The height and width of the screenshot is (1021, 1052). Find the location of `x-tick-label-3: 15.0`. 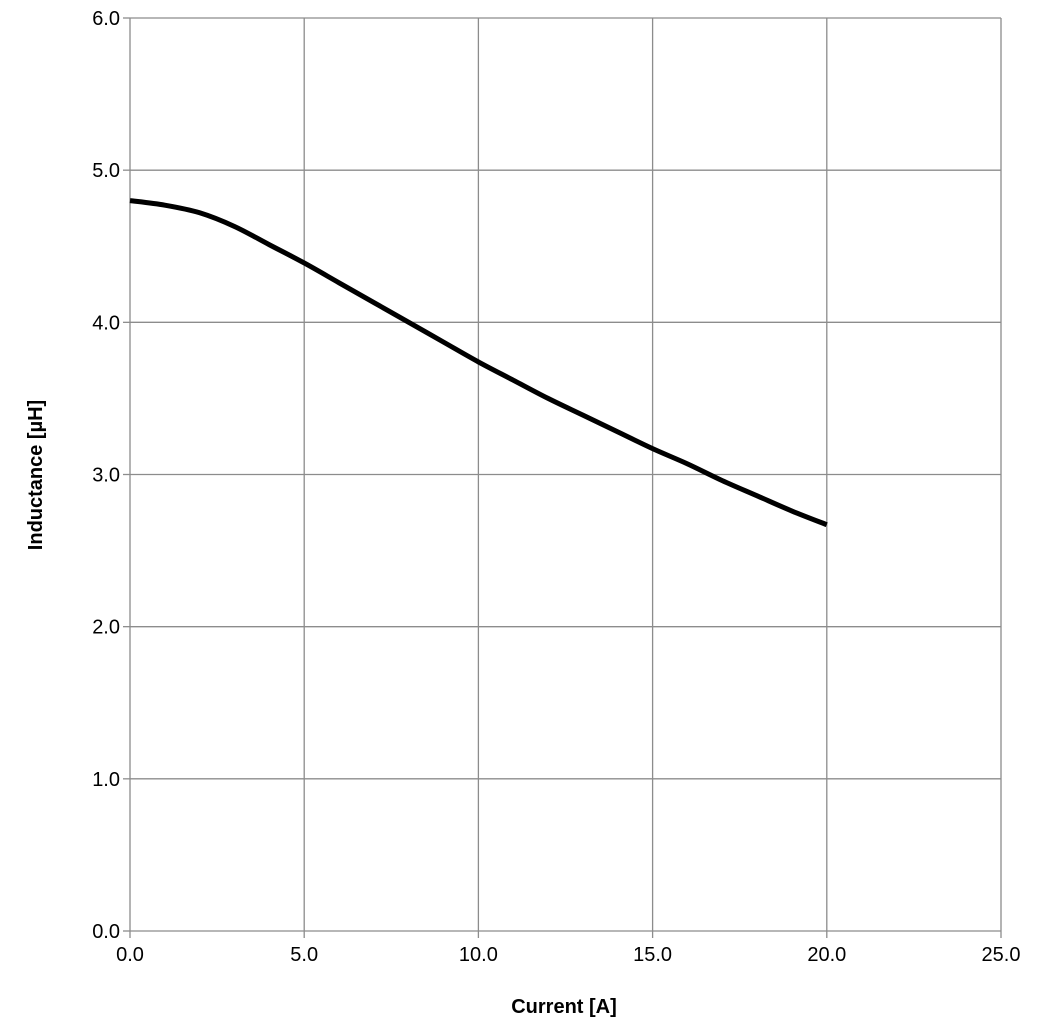

x-tick-label-3: 15.0 is located at coordinates (652, 955).